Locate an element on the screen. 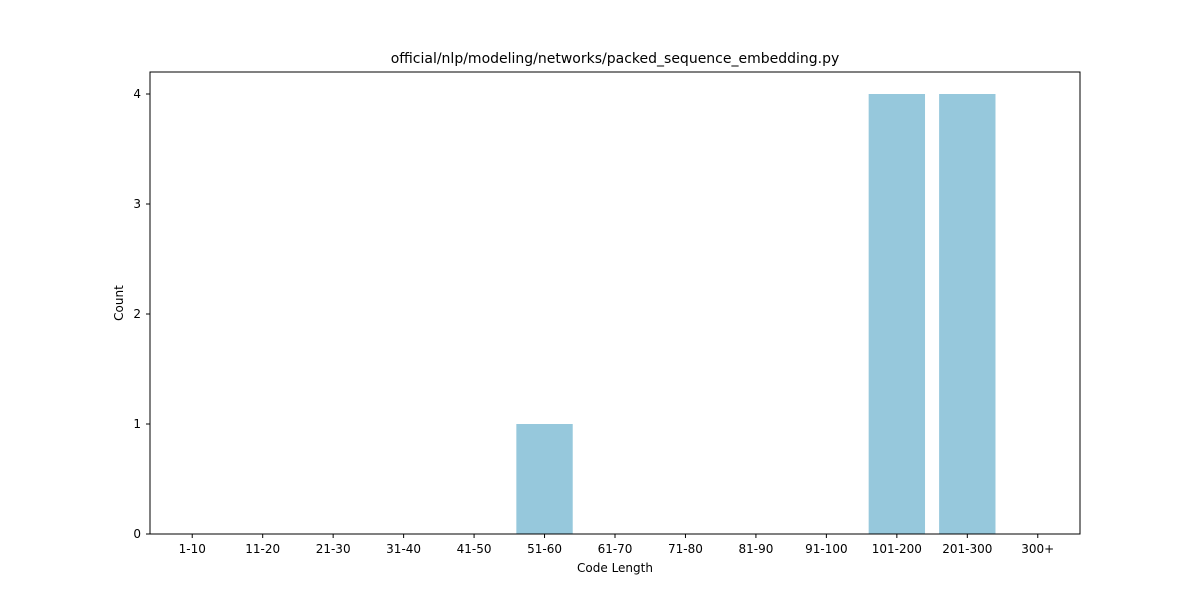 This screenshot has height=600, width=1200. x-tick-label: 201-300 is located at coordinates (967, 549).